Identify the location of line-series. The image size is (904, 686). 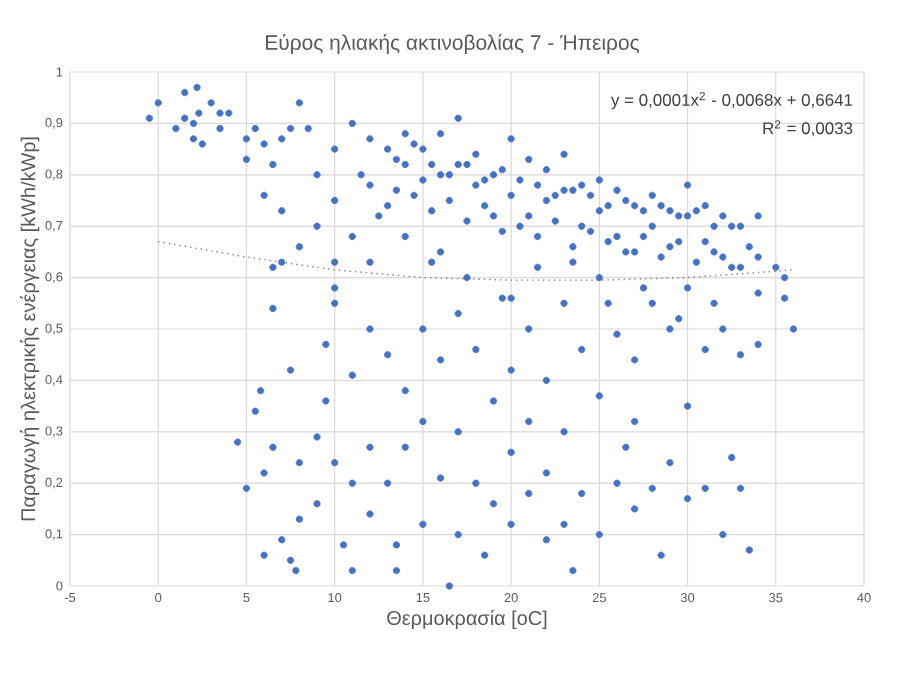
(476, 260).